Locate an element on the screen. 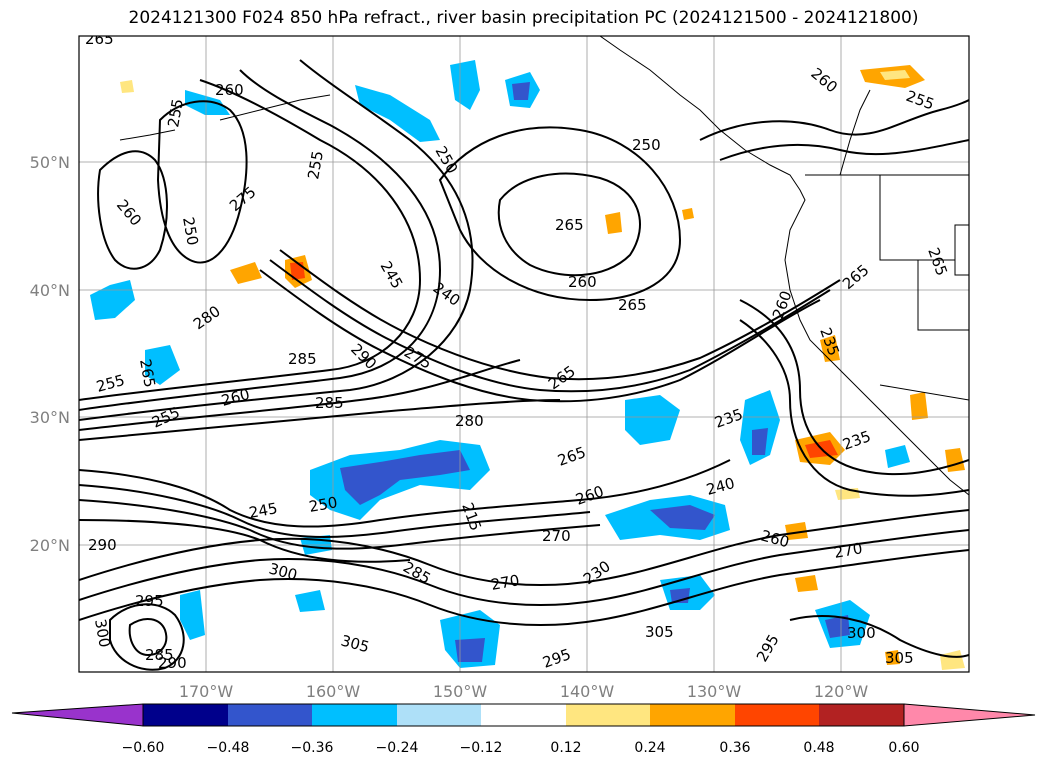 The width and height of the screenshot is (1047, 765). lon-label: 160°W is located at coordinates (333, 691).